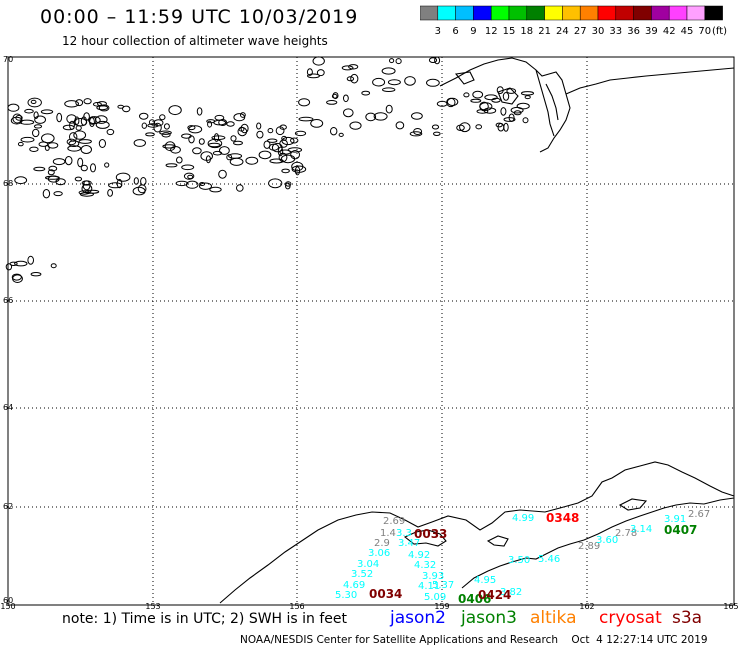 The height and width of the screenshot is (650, 740). Describe the element at coordinates (589, 546) in the screenshot. I see `wave-height-label: 2.89` at that location.